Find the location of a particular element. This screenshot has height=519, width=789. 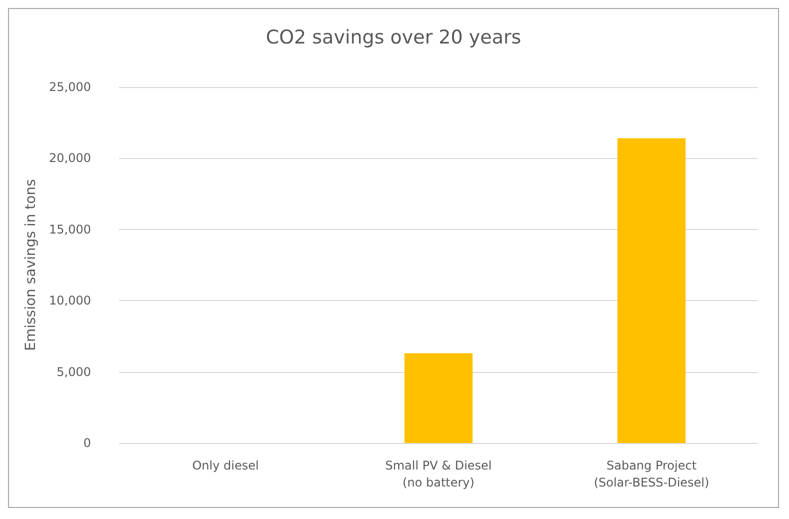

y-tick-label: 10,000 is located at coordinates (70, 301).